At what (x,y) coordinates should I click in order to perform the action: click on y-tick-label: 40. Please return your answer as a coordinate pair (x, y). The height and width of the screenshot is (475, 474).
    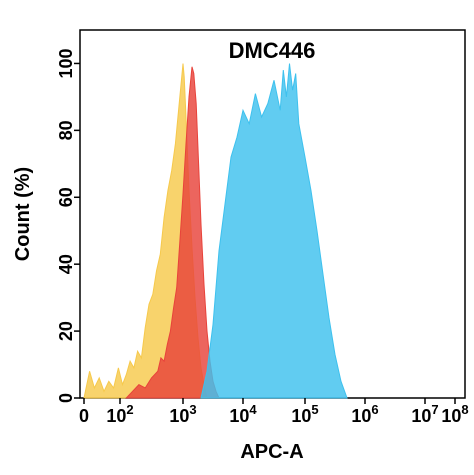
    Looking at the image, I should click on (66, 264).